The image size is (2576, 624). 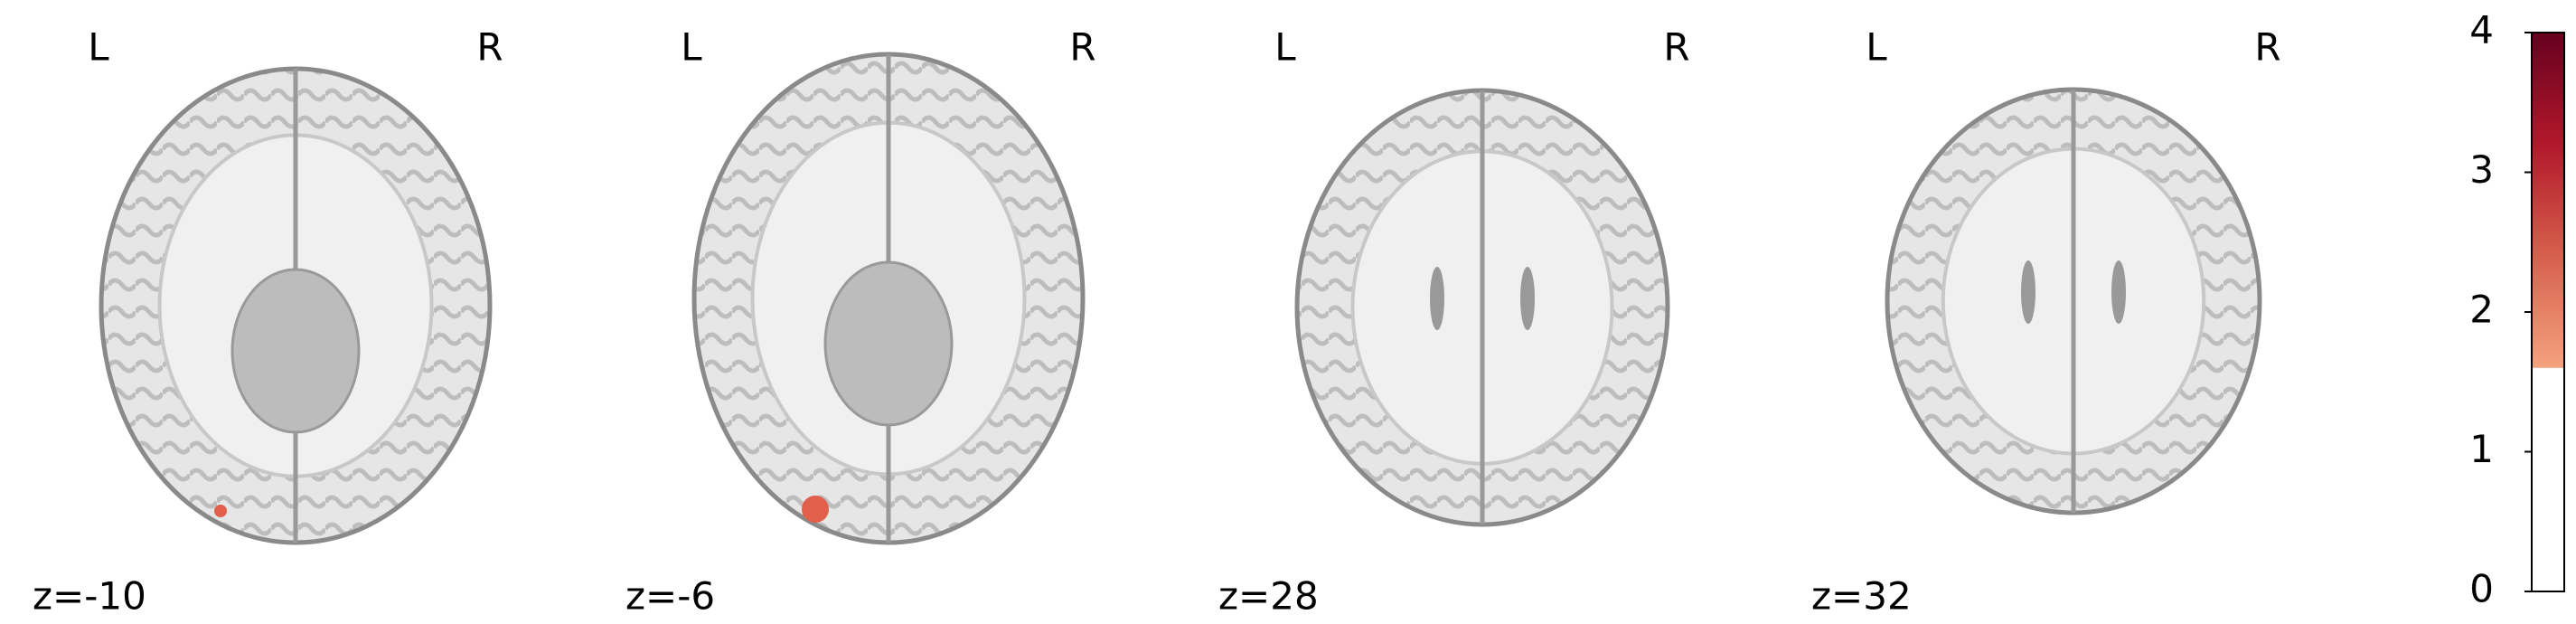 What do you see at coordinates (1268, 596) in the screenshot?
I see `slice-coordinate: z=28` at bounding box center [1268, 596].